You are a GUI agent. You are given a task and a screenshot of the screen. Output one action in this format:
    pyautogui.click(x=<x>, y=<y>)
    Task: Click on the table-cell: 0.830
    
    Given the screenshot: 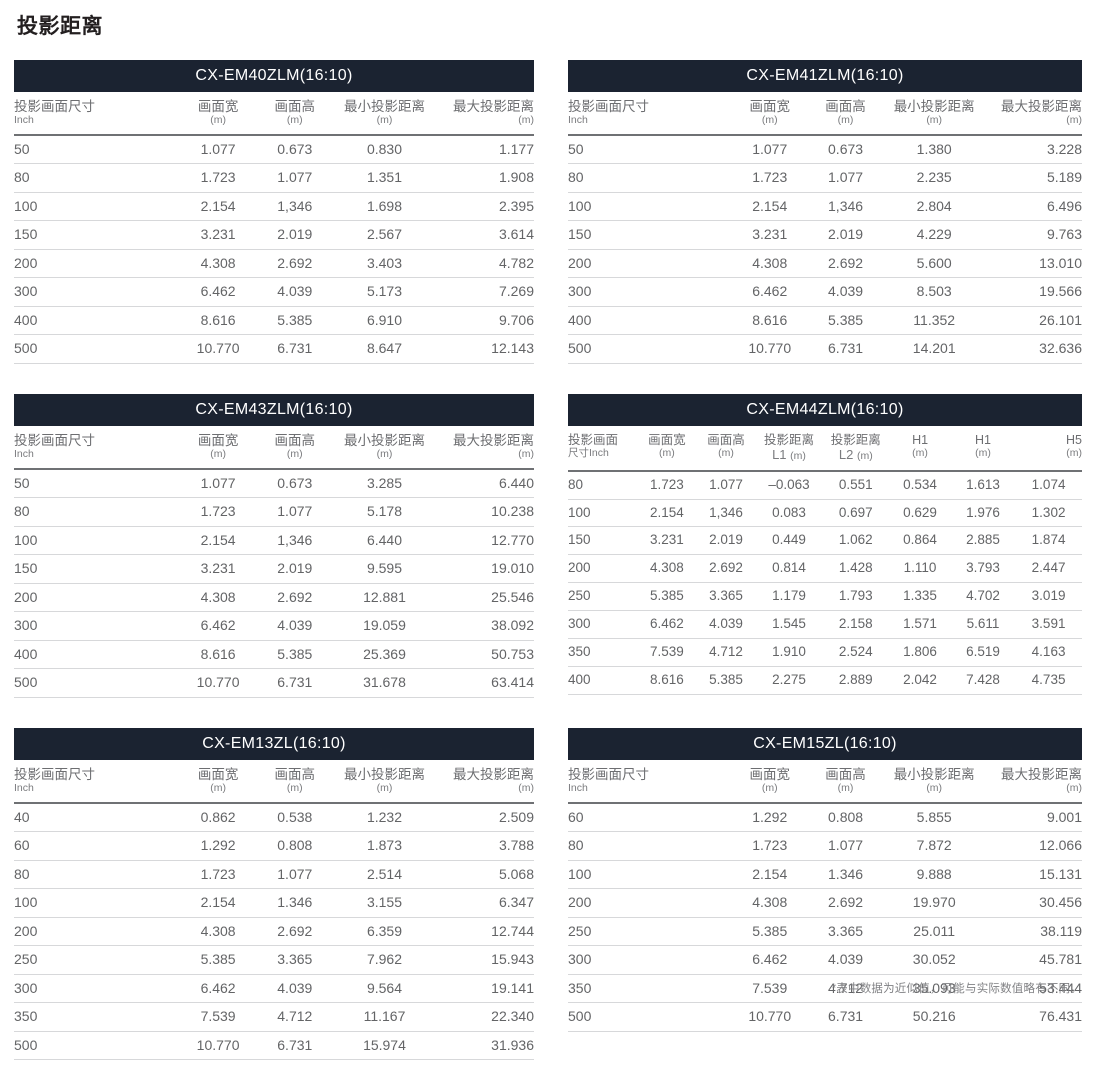 What is the action you would take?
    pyautogui.click(x=384, y=149)
    